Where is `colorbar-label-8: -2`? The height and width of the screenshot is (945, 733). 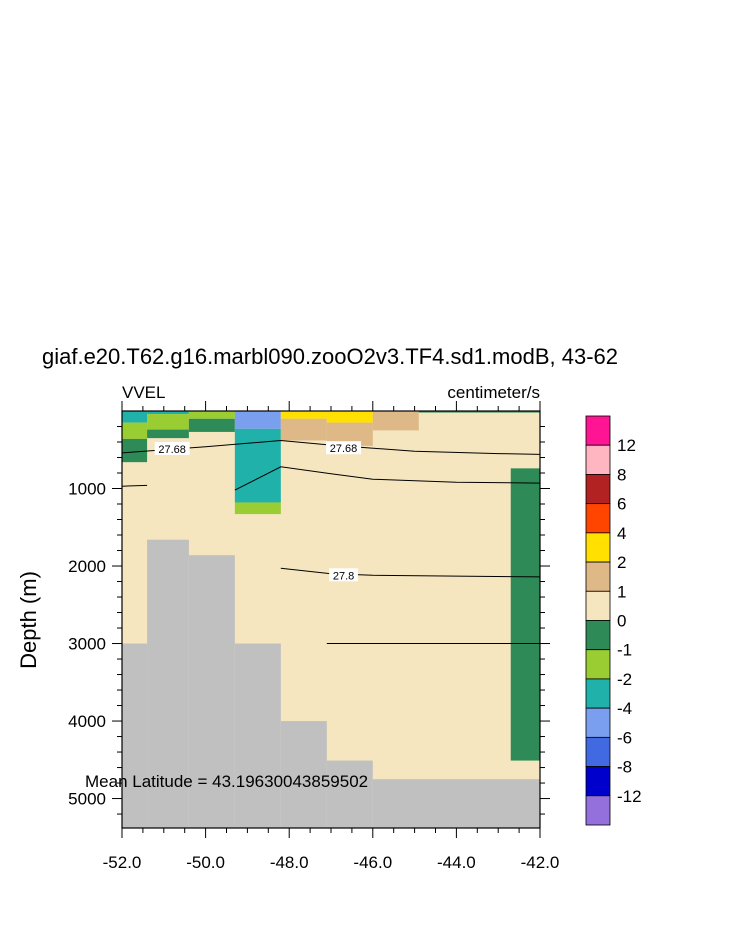
colorbar-label-8: -2 is located at coordinates (624, 679).